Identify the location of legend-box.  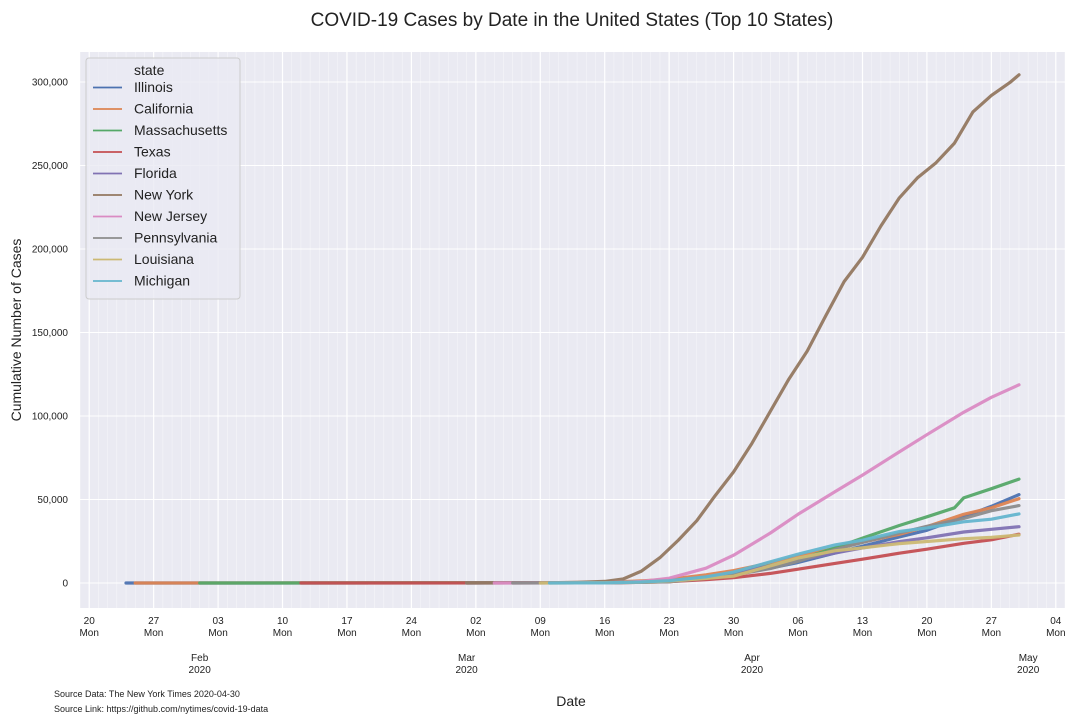
(163, 178).